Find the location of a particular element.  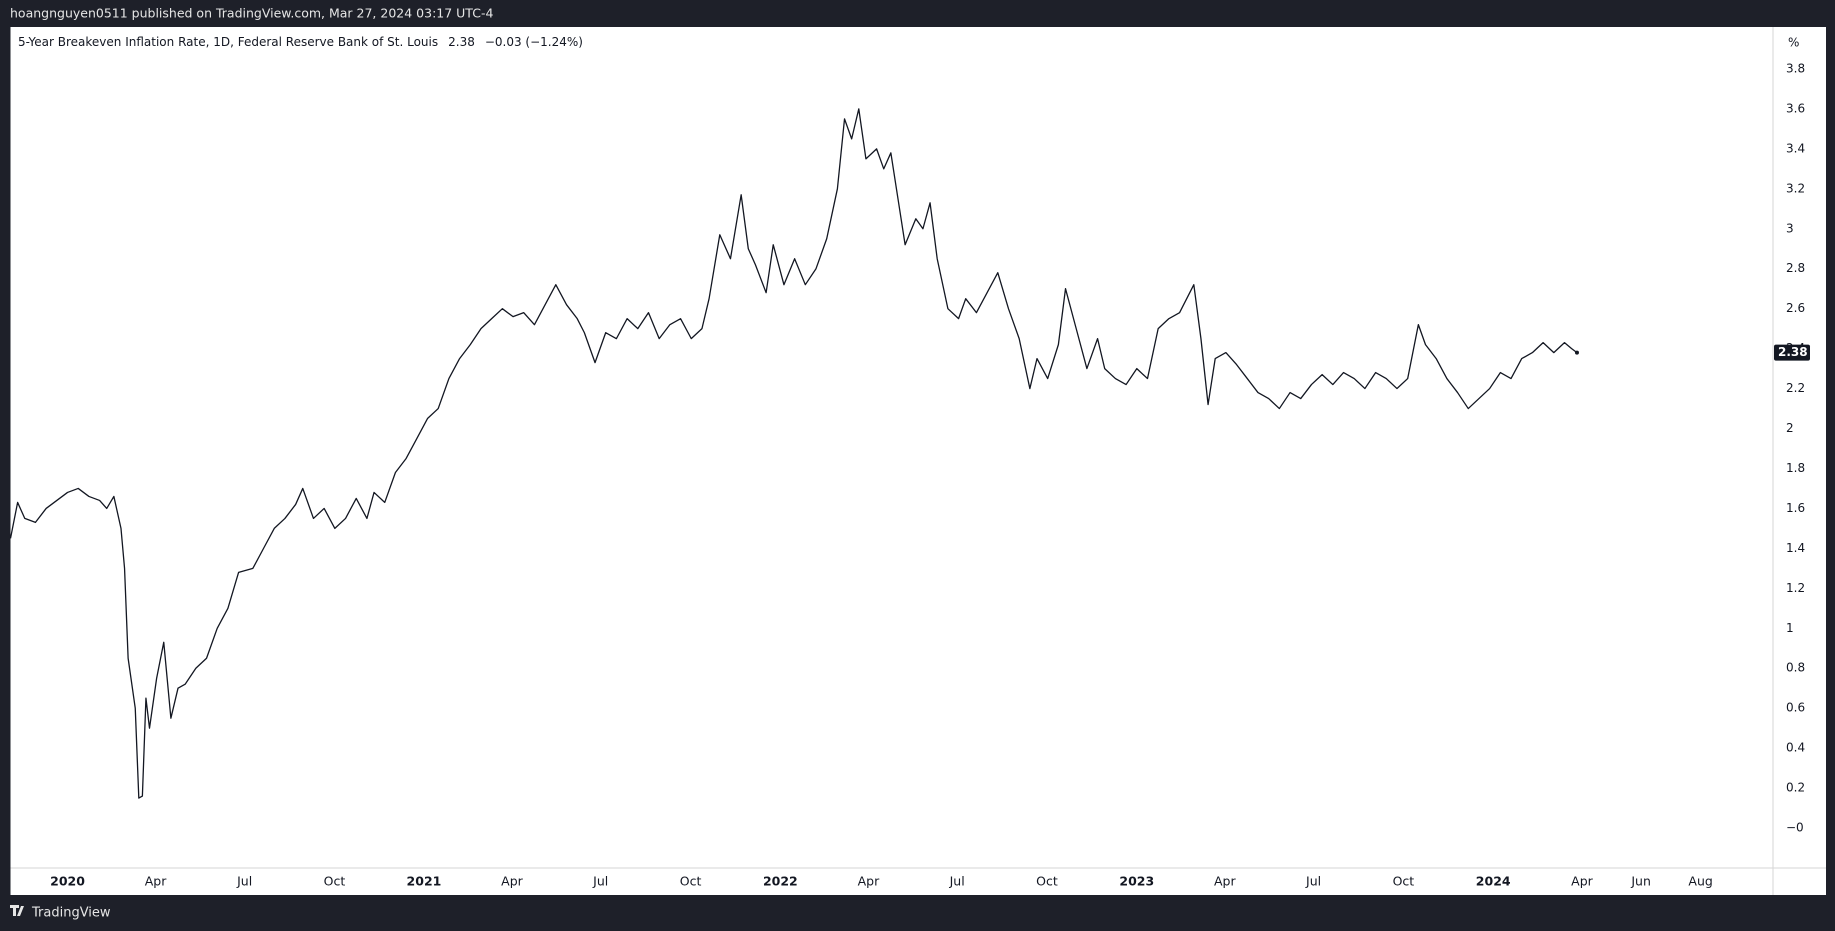

x-tick-label: 2024 is located at coordinates (1493, 881).